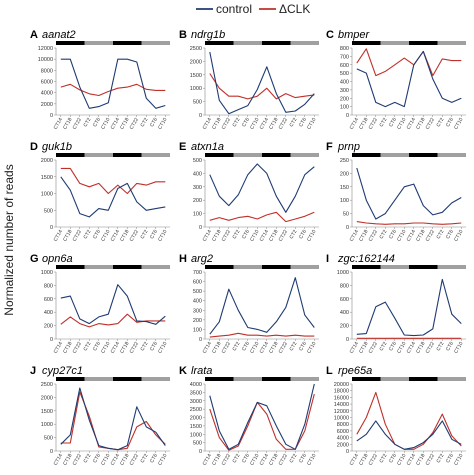 Image resolution: width=474 pixels, height=475 pixels. What do you see at coordinates (346, 215) in the screenshot?
I see `y-tick-label: 50` at bounding box center [346, 215].